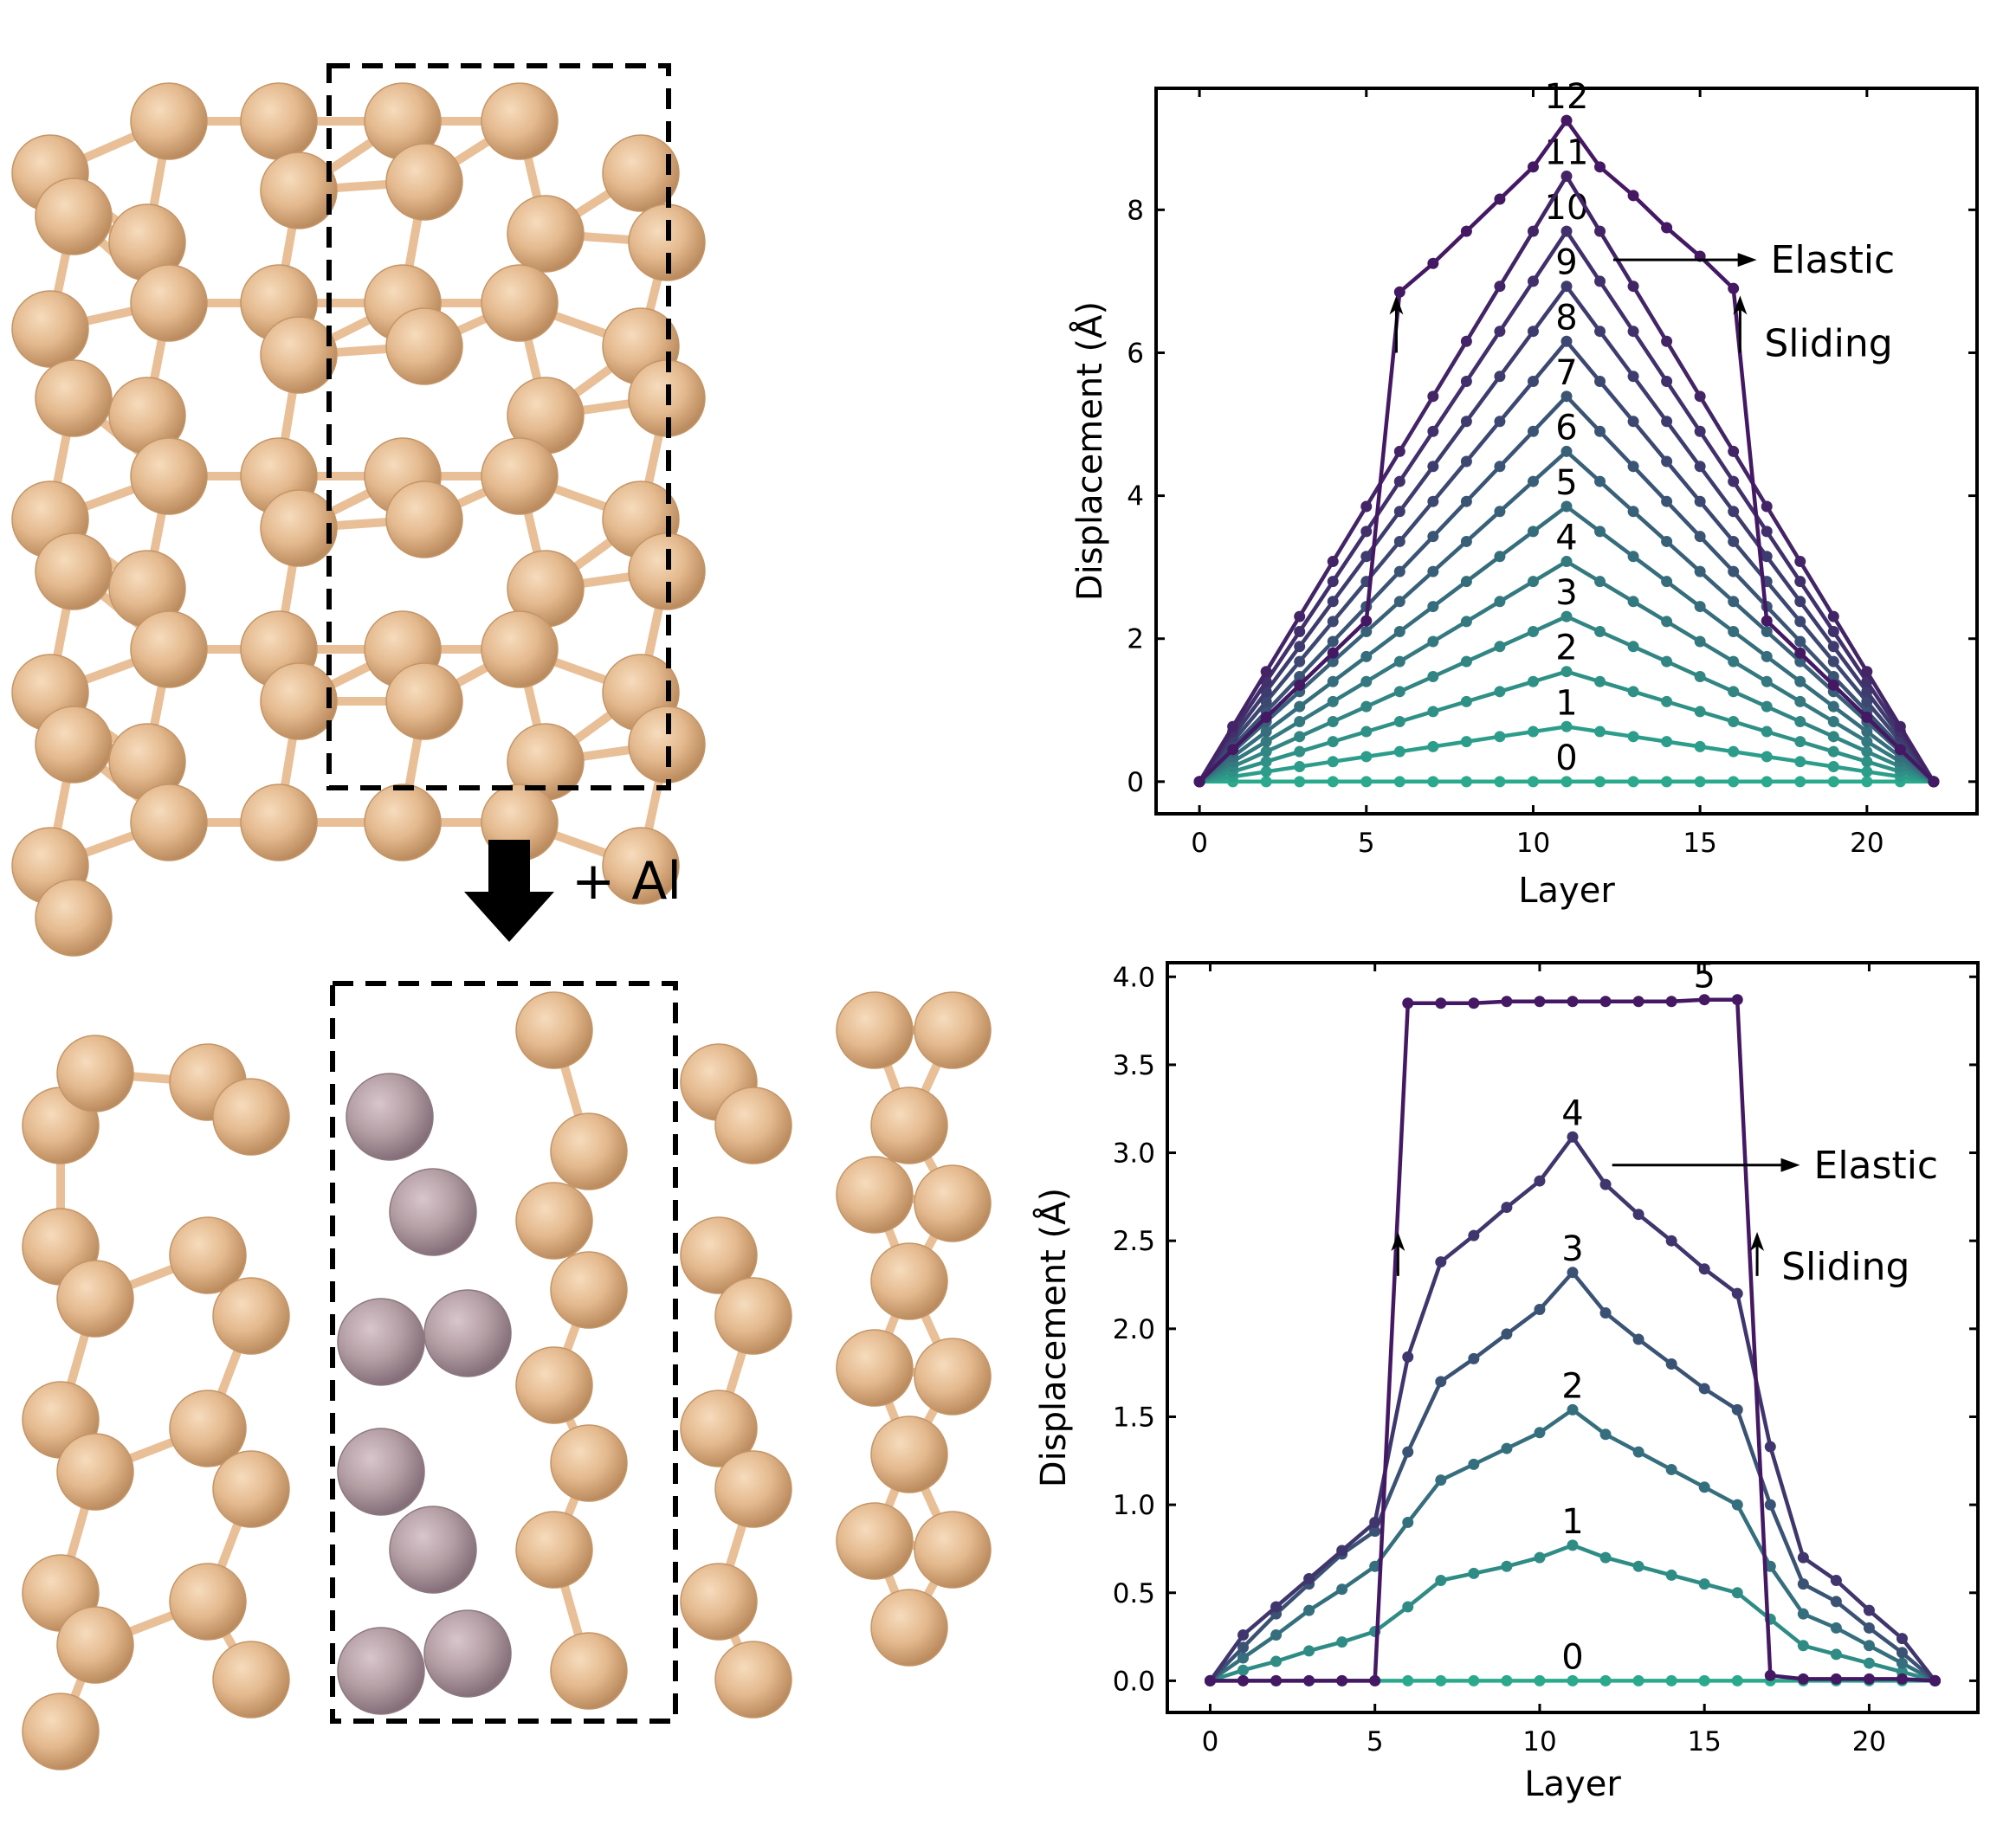 The height and width of the screenshot is (1825, 2016). What do you see at coordinates (1572, 1784) in the screenshot?
I see `chart-bottom-xlabel: Layer` at bounding box center [1572, 1784].